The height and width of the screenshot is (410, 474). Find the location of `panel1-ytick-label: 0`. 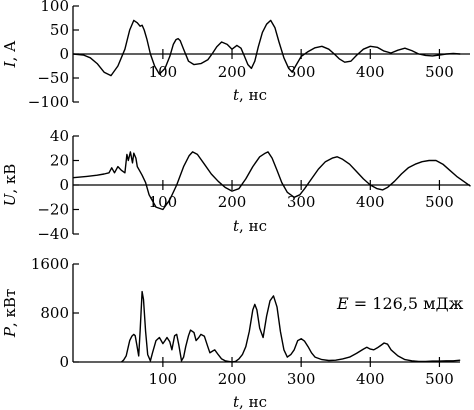

panel1-ytick-label: 0 is located at coordinates (64, 54).